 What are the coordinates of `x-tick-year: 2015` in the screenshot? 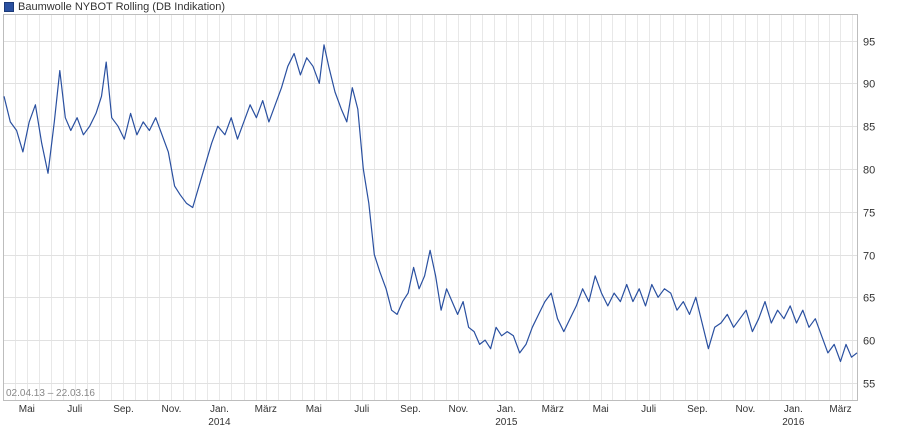 It's located at (506, 422).